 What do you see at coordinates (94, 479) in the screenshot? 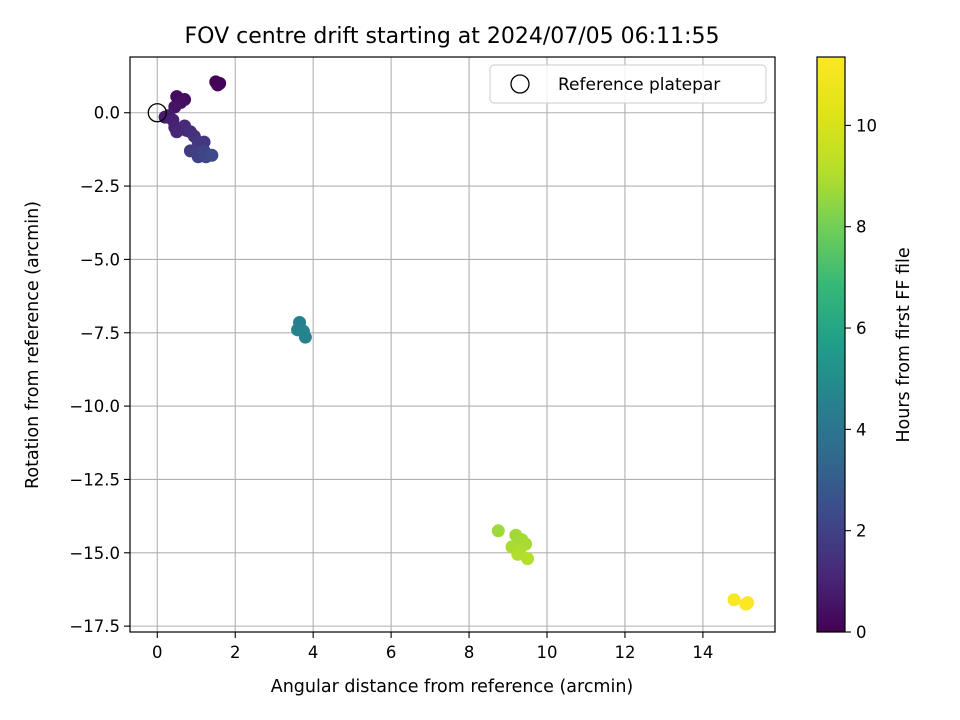
I see `y-tick-label: −12.5` at bounding box center [94, 479].